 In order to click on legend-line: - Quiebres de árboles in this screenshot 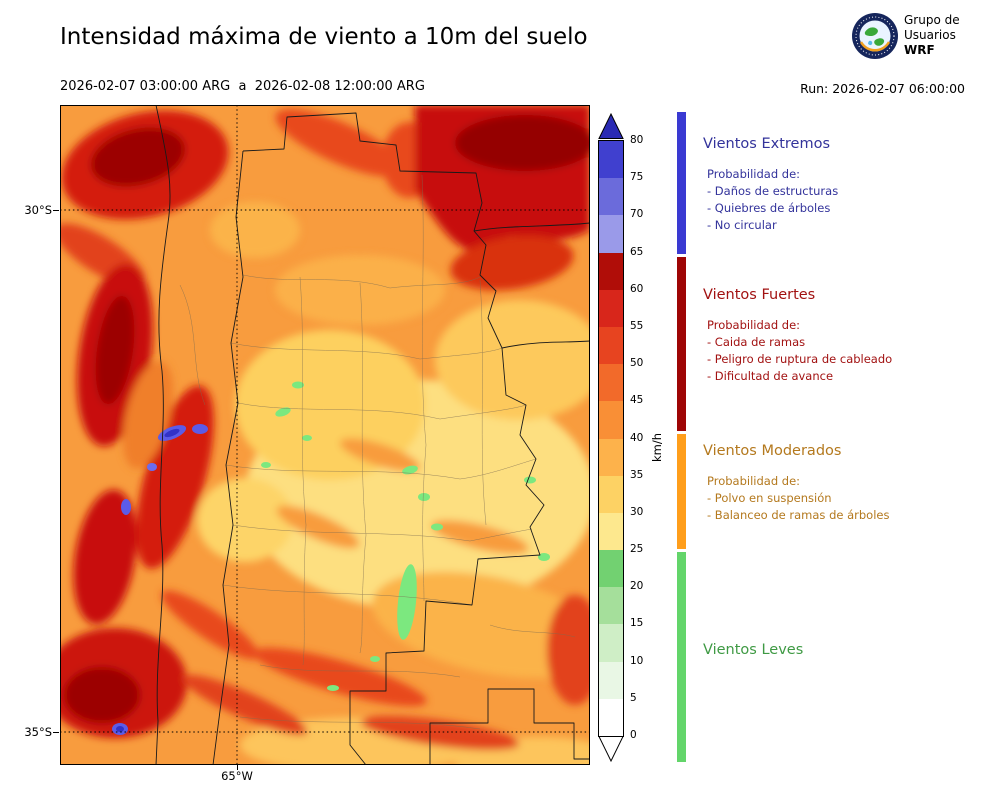, I will do `click(769, 208)`.